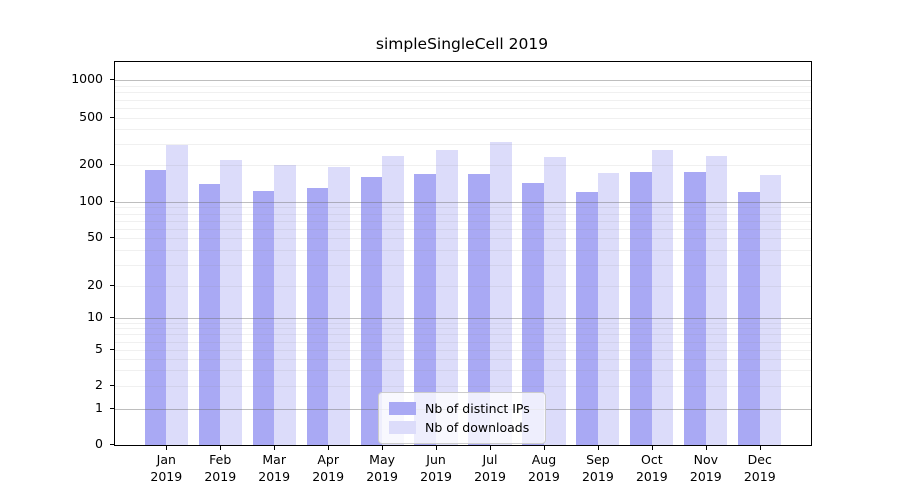 This screenshot has width=900, height=500. Describe the element at coordinates (759, 468) in the screenshot. I see `x-axis-tick-label: Dec 2019` at that location.